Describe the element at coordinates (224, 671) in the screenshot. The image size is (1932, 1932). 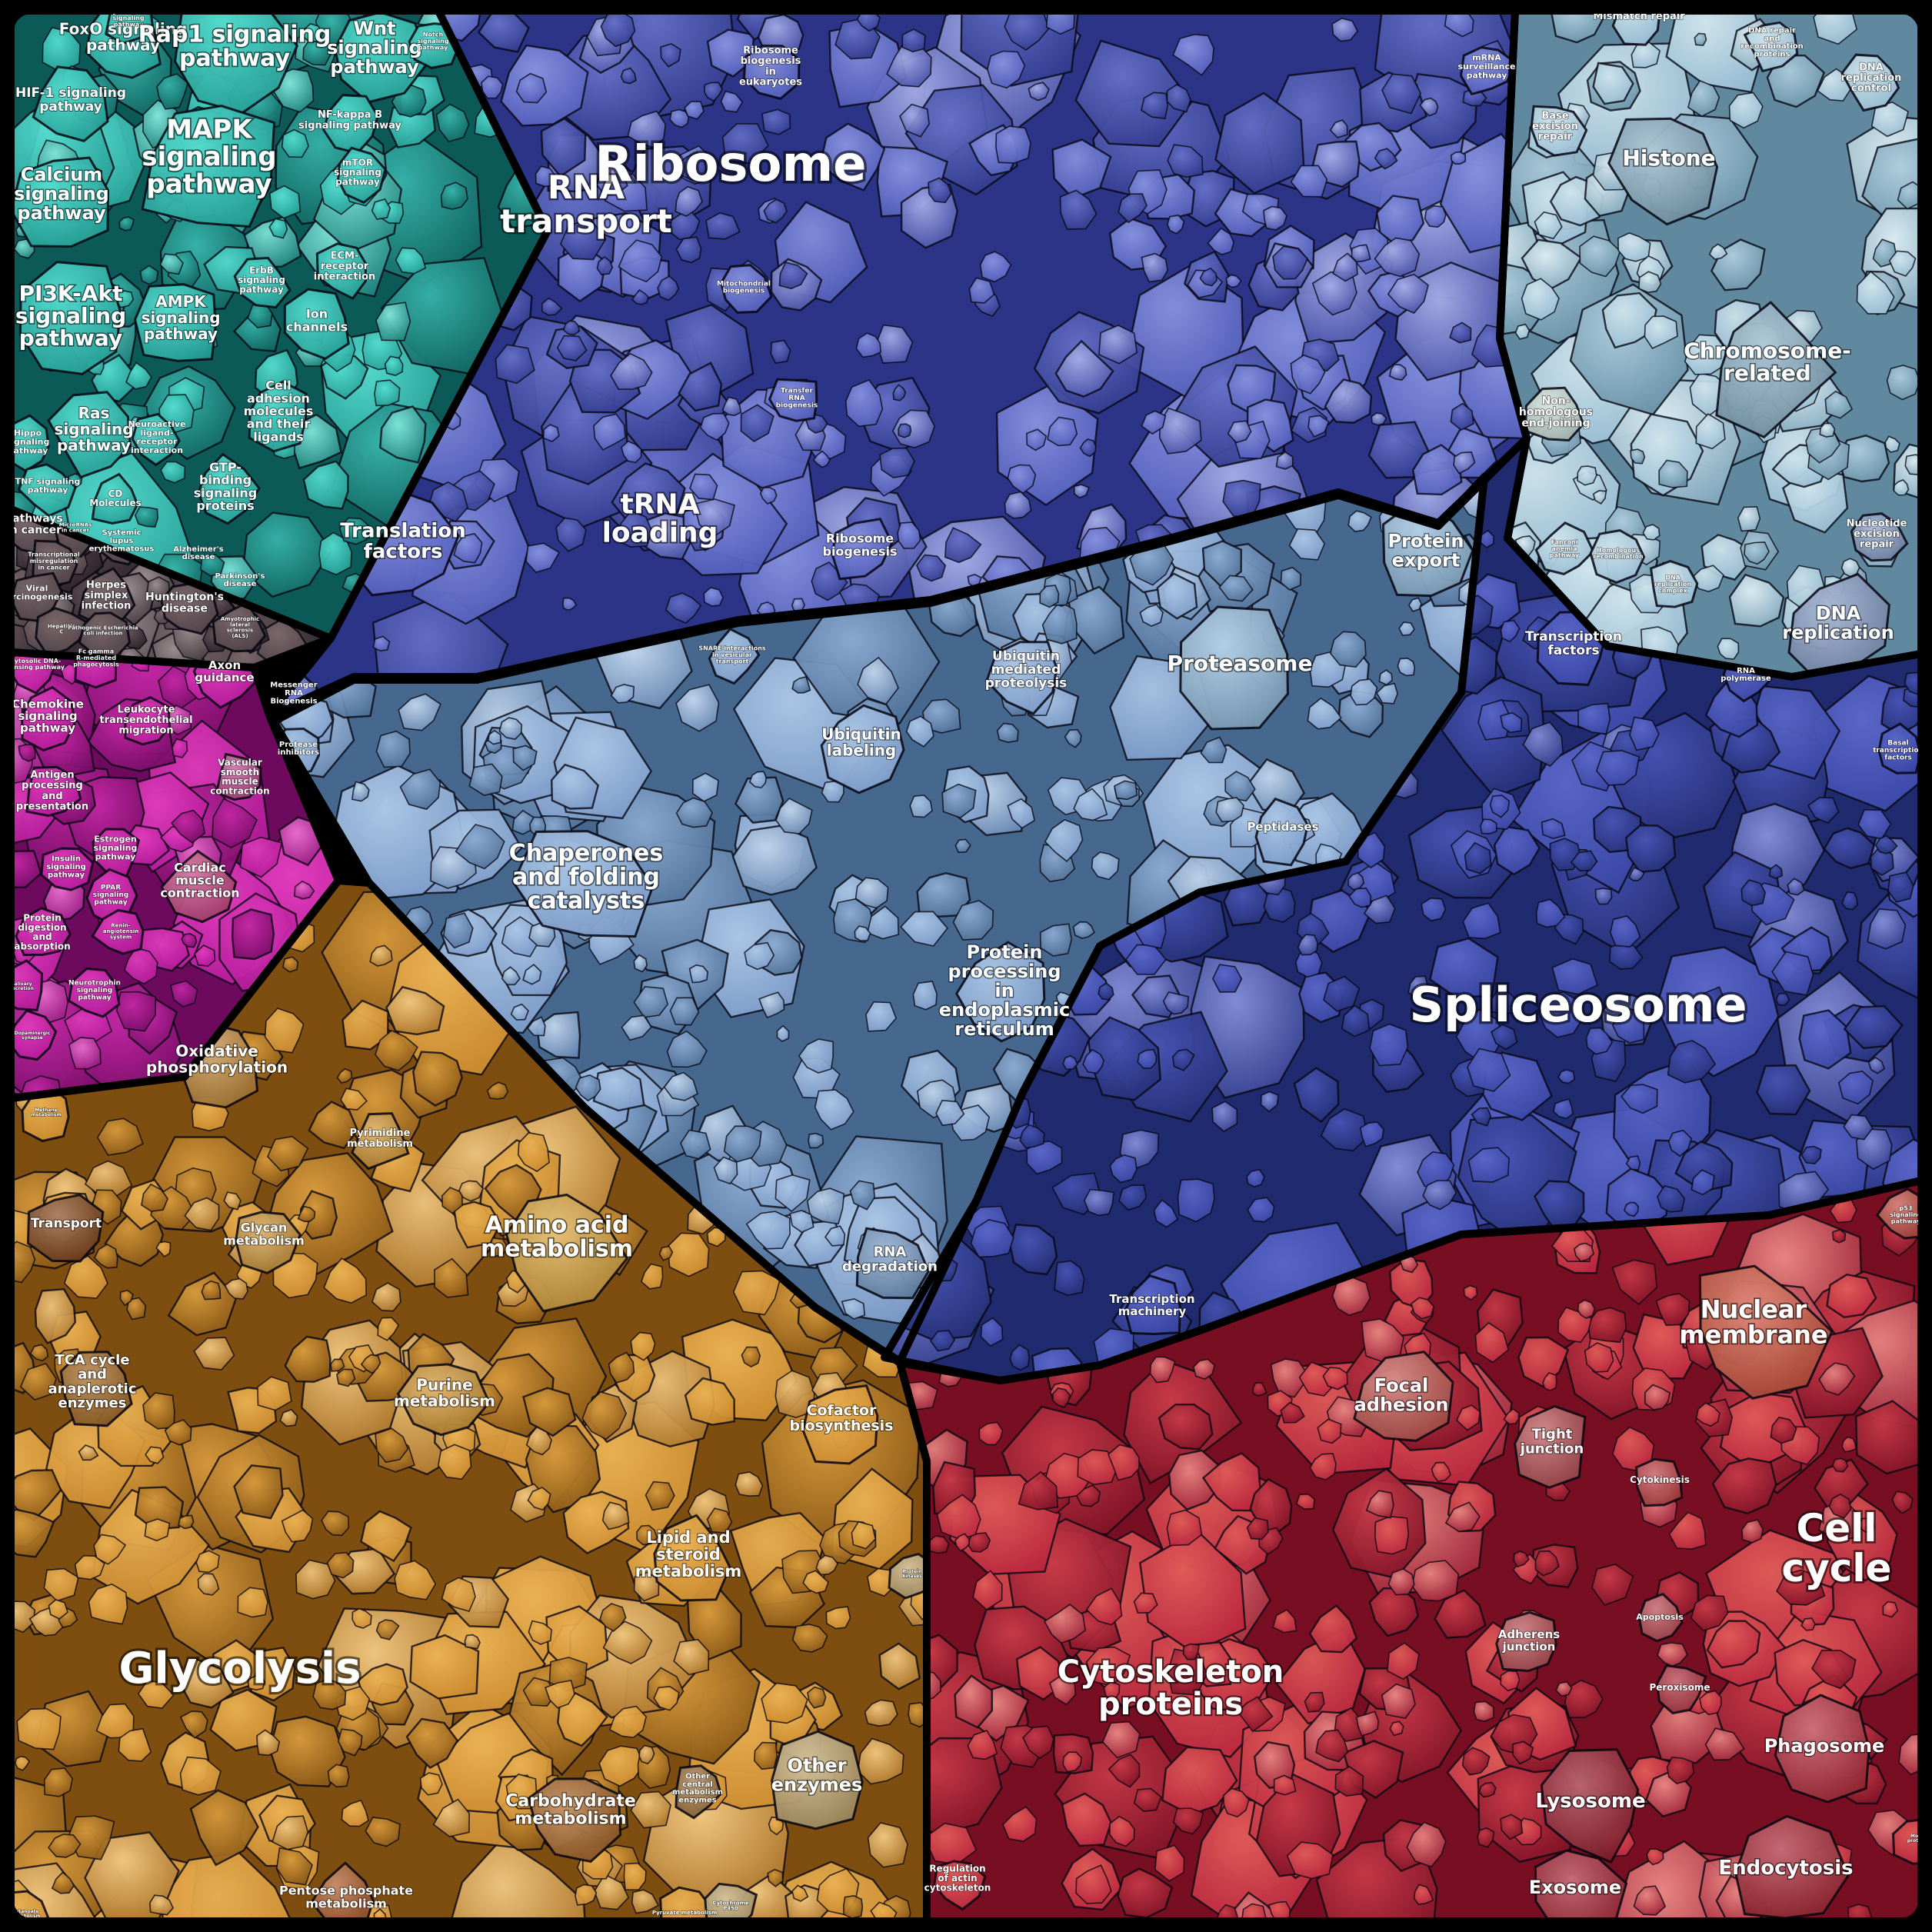
I see `label-axon-guidance: Axon guidance` at that location.